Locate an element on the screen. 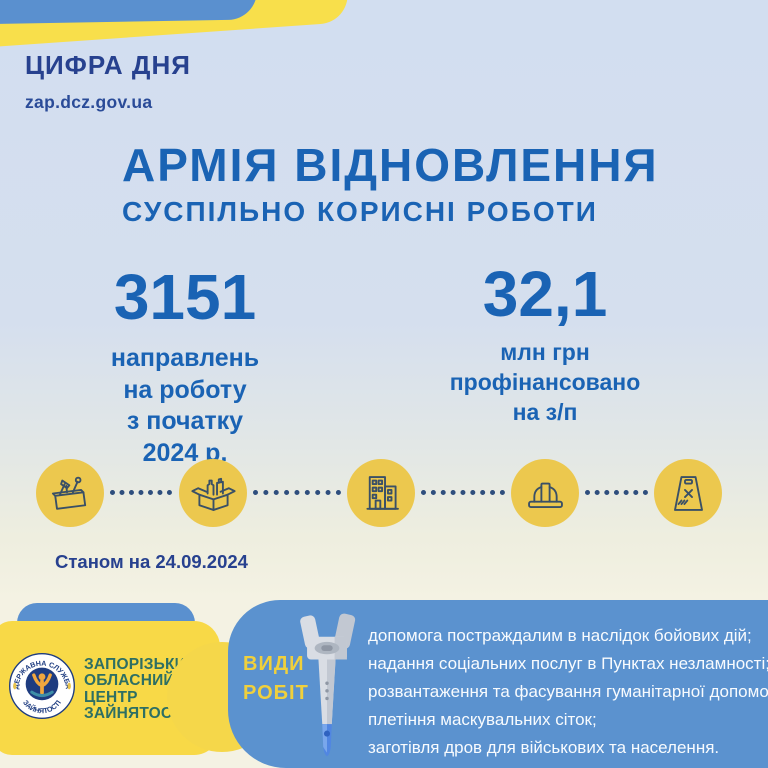 Image resolution: width=768 pixels, height=768 pixels. page-title: АРМІЯ ВІДНОВЛЕННЯ is located at coordinates (390, 165).